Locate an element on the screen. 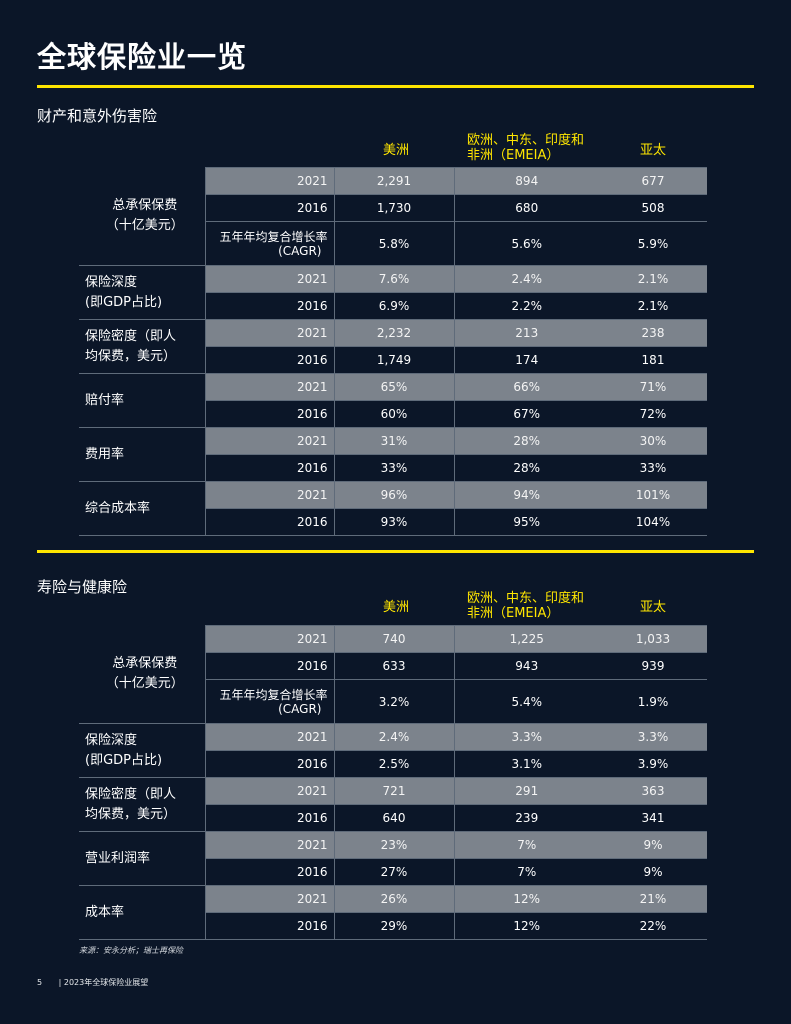  table-row: 综合成本率 2021 96% 94% 101% is located at coordinates (393, 508).